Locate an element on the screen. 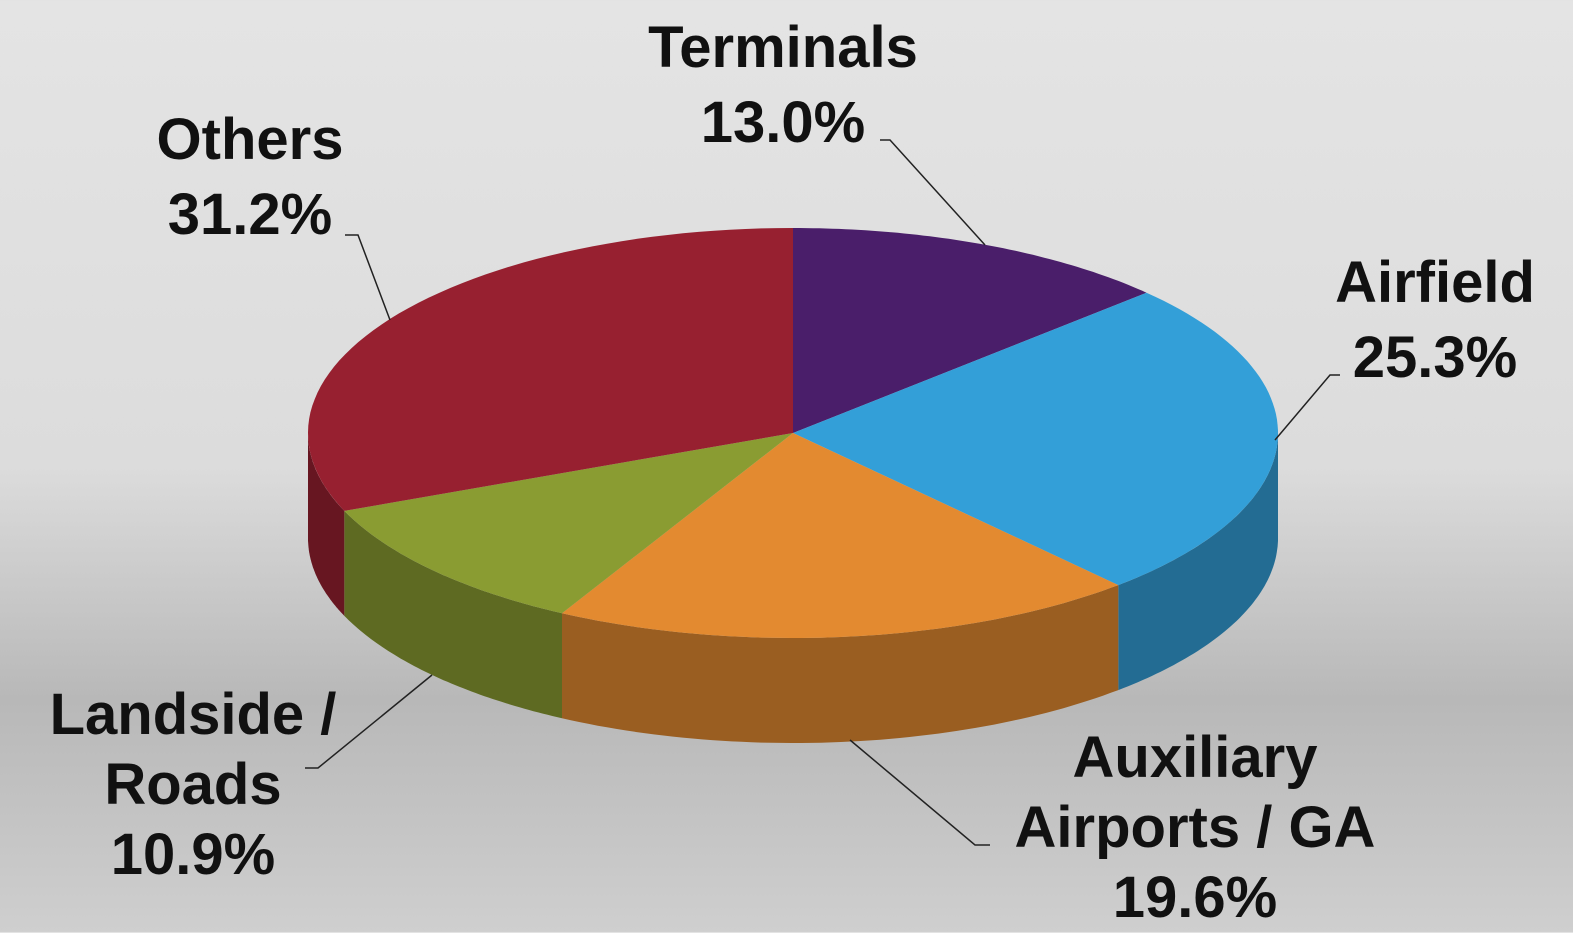 The height and width of the screenshot is (933, 1573). value-label: 25.3% is located at coordinates (1435, 357).